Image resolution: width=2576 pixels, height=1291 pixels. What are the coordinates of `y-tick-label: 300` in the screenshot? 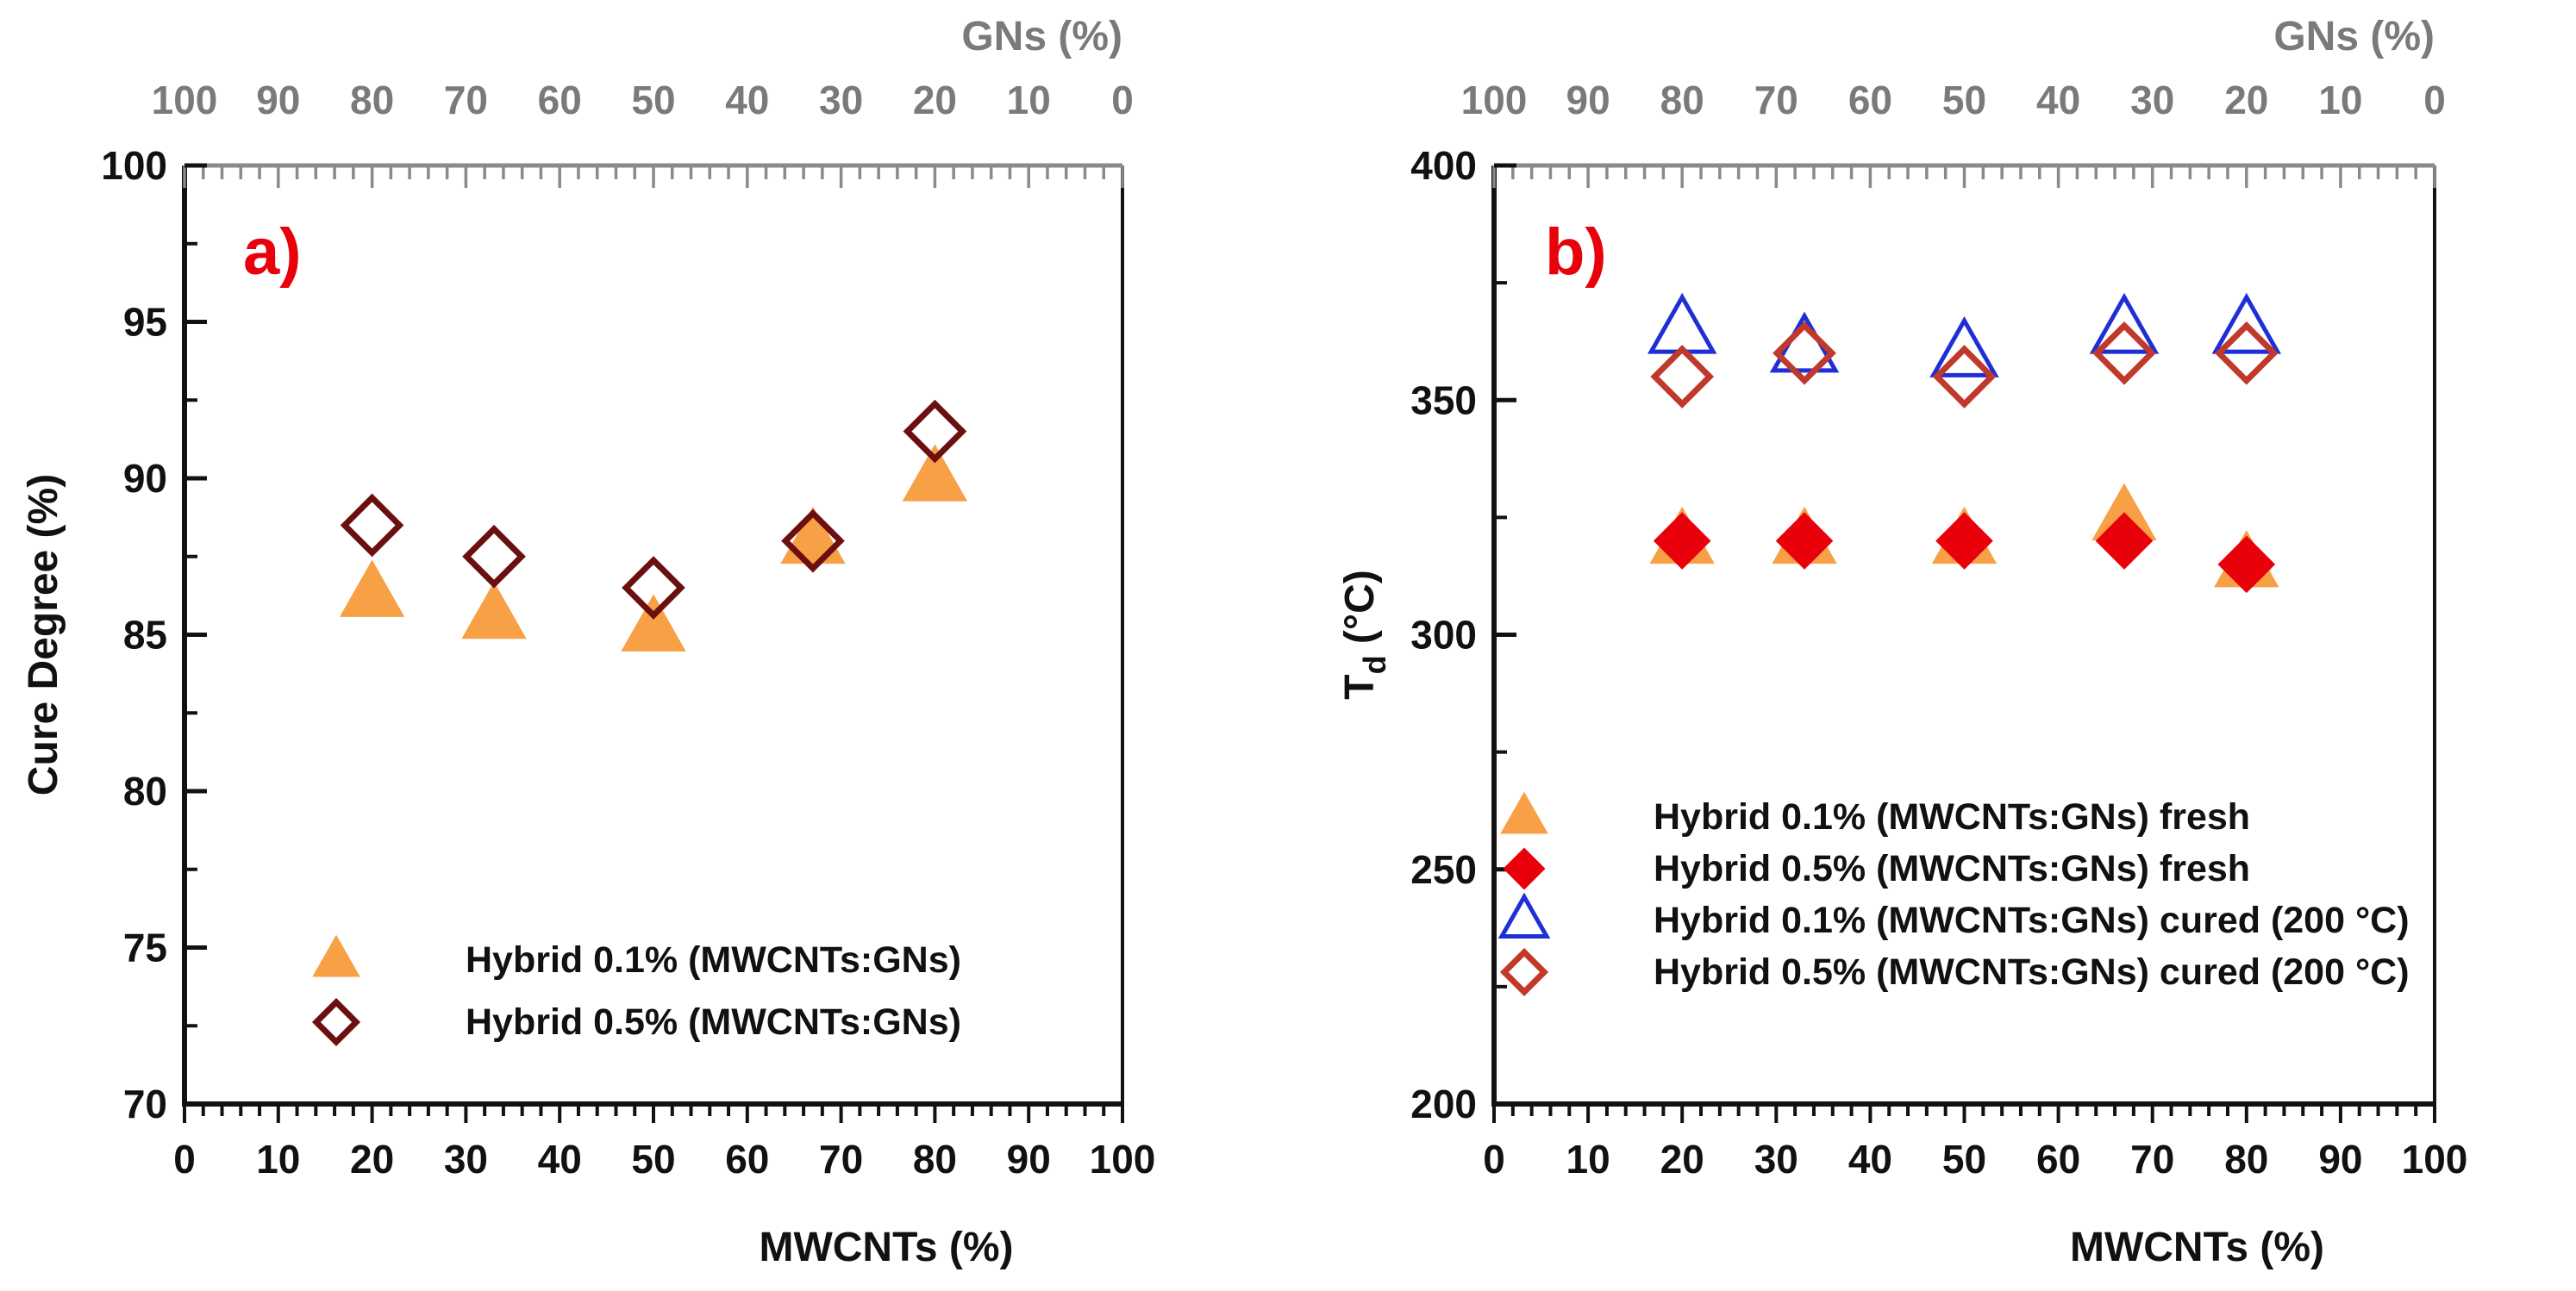 It's located at (1443, 635).